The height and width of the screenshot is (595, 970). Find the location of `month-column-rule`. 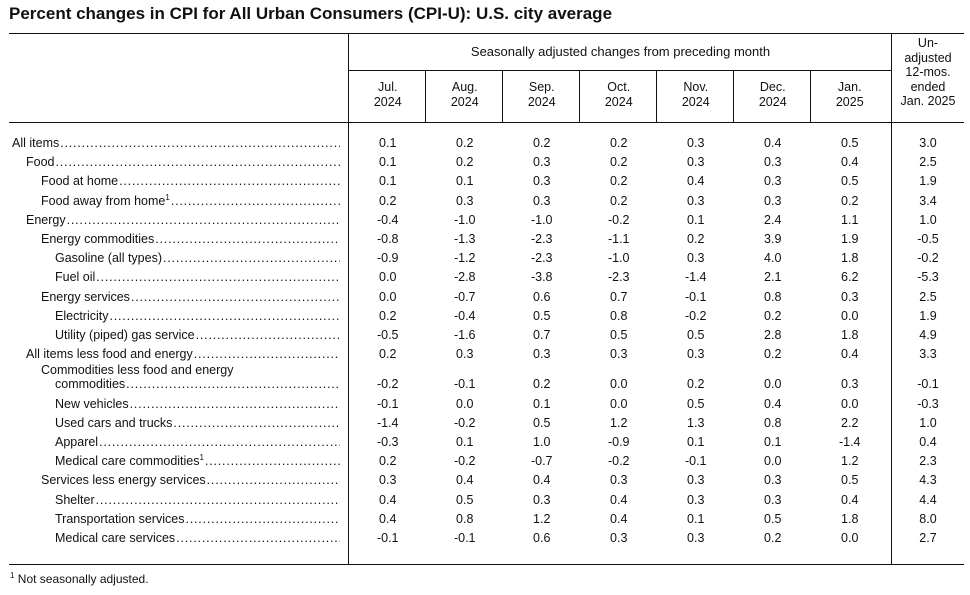

month-column-rule is located at coordinates (579, 96).